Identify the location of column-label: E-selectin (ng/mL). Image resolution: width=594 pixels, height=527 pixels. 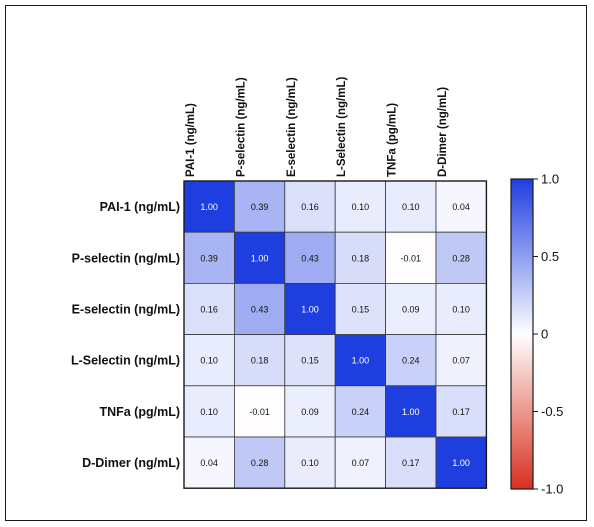
(292, 127).